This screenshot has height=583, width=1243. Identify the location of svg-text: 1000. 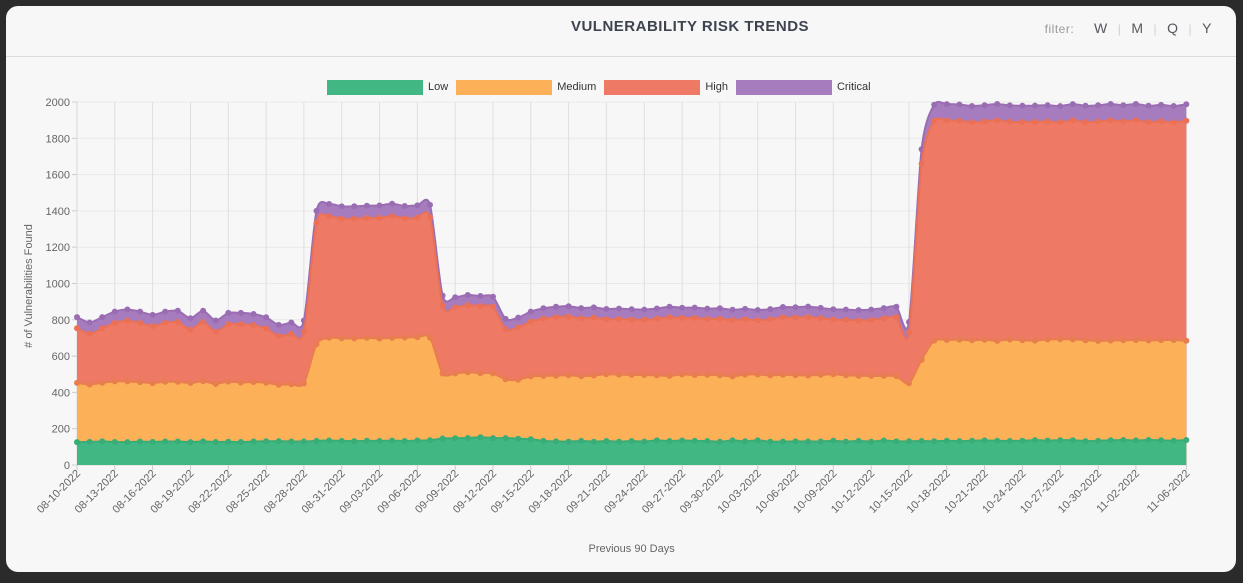
(58, 285).